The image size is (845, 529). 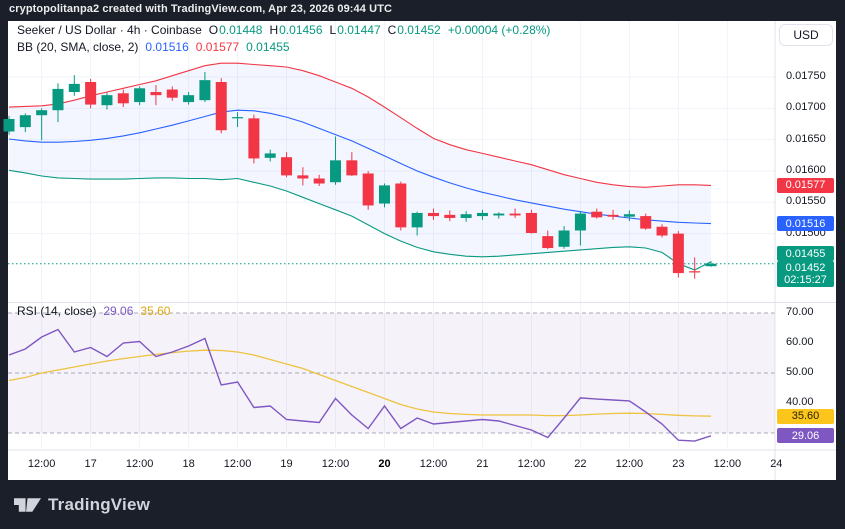 What do you see at coordinates (806, 169) in the screenshot?
I see `price-tick-label: 0.01600` at bounding box center [806, 169].